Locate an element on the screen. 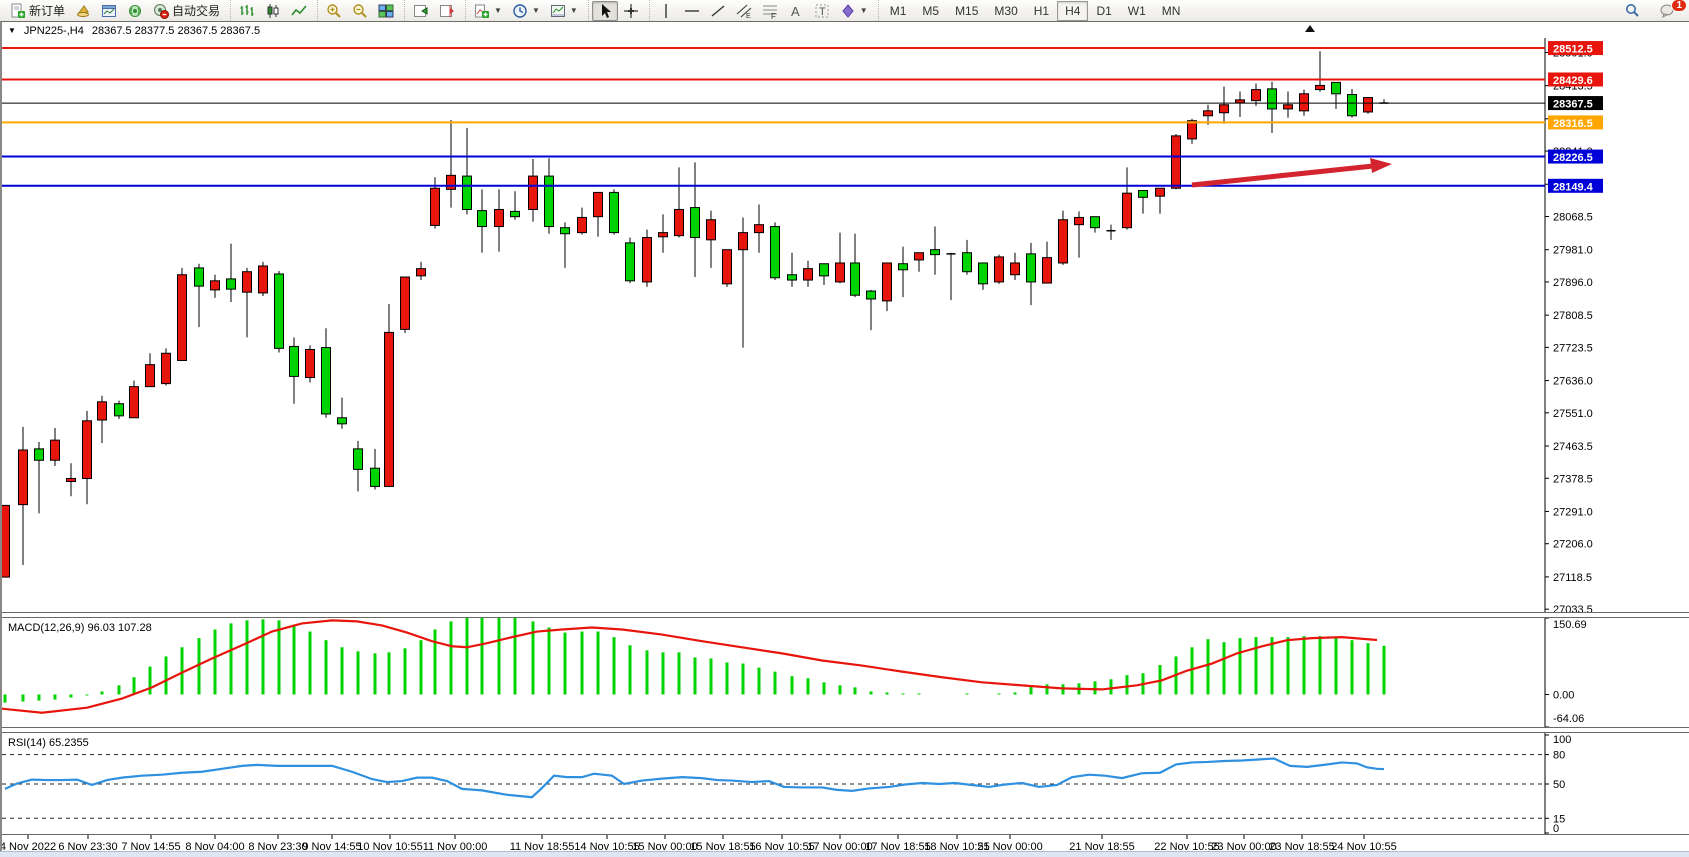 This screenshot has width=1689, height=857. cursor-icon is located at coordinates (605, 11).